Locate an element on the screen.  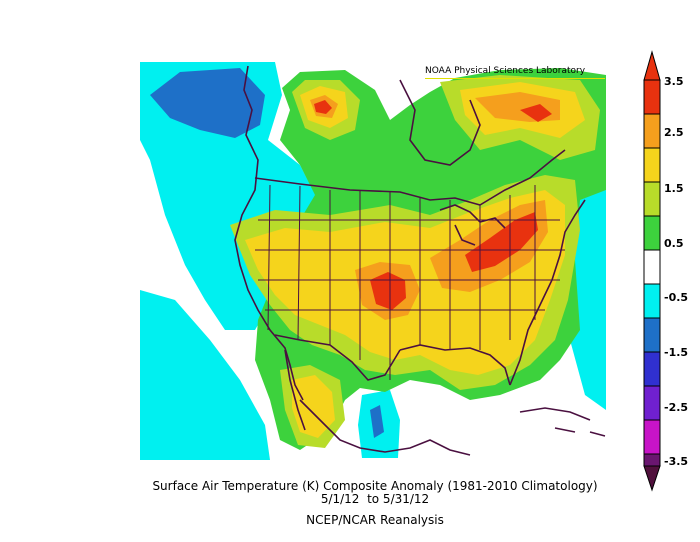
colorbar-label: -0.5 is located at coordinates (676, 297).